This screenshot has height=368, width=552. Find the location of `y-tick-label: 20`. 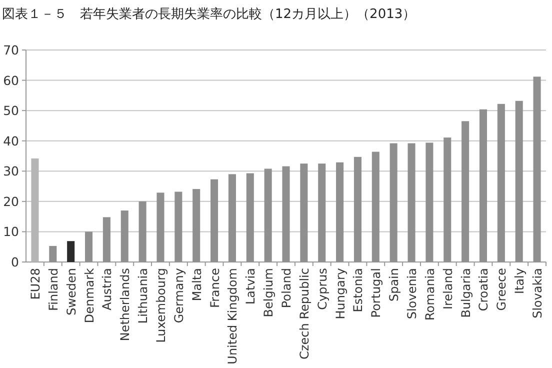

y-tick-label: 20 is located at coordinates (11, 201).